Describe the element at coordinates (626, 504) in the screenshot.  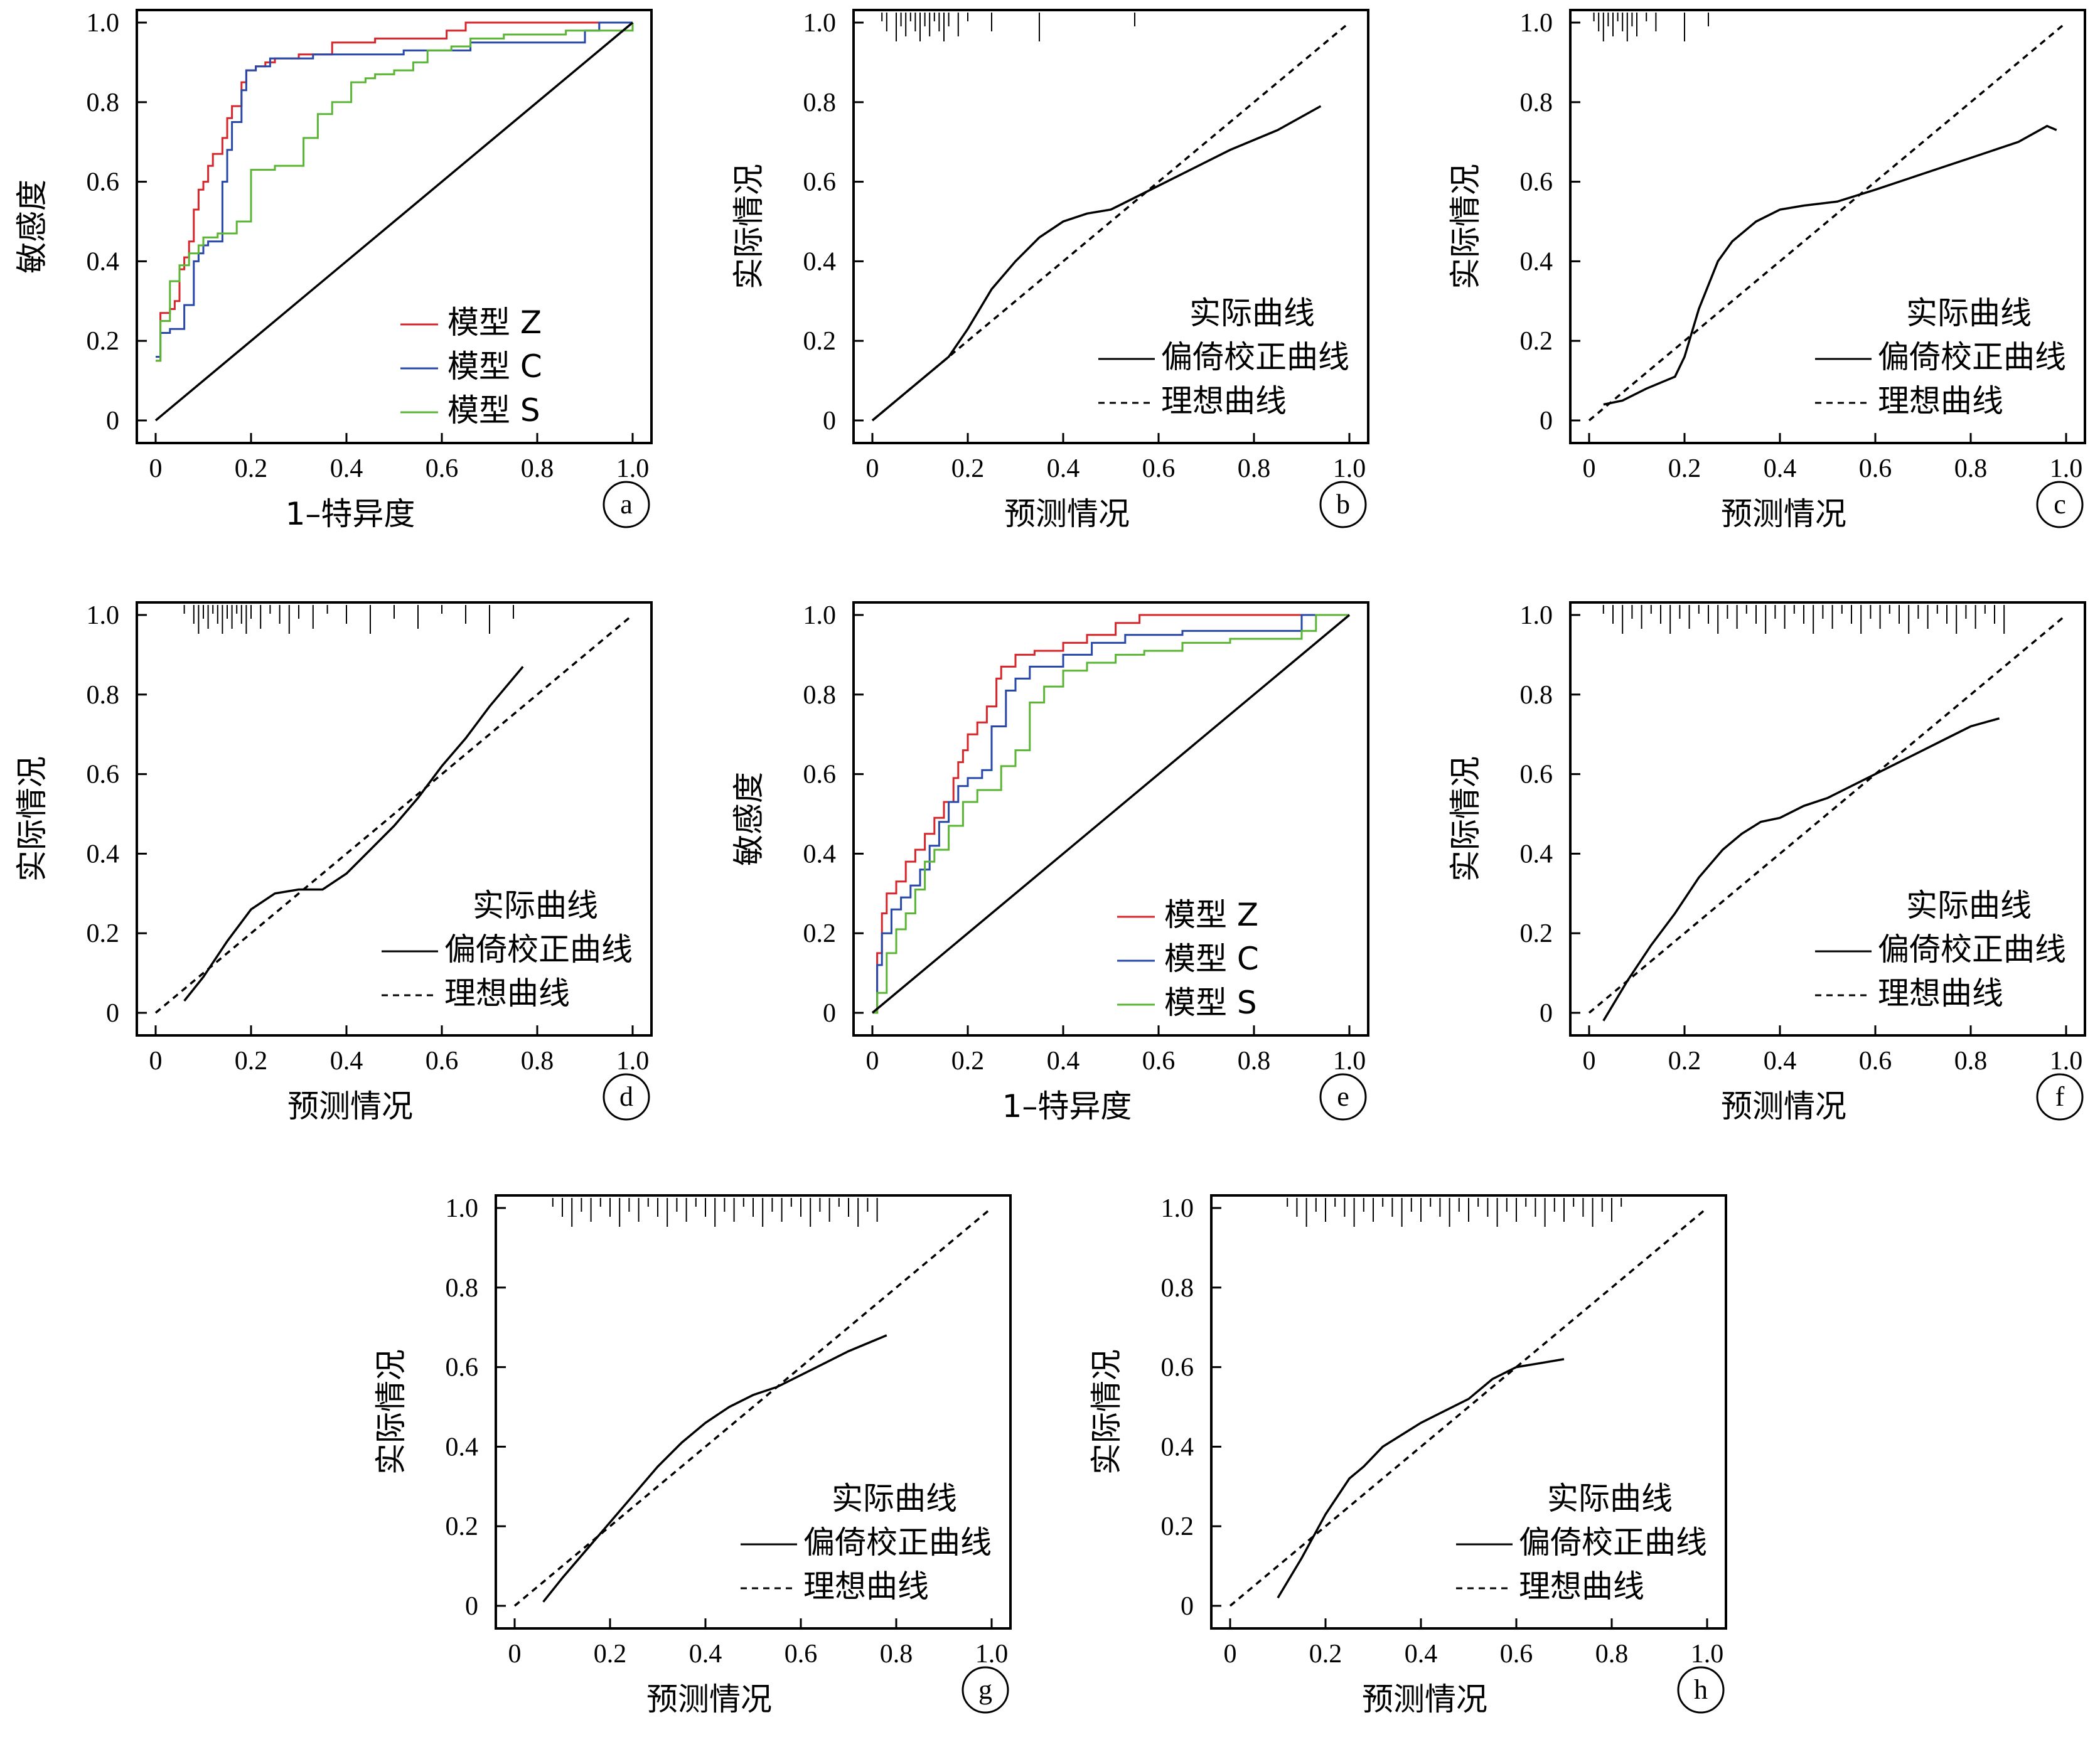
I see `panel-letter: a` at that location.